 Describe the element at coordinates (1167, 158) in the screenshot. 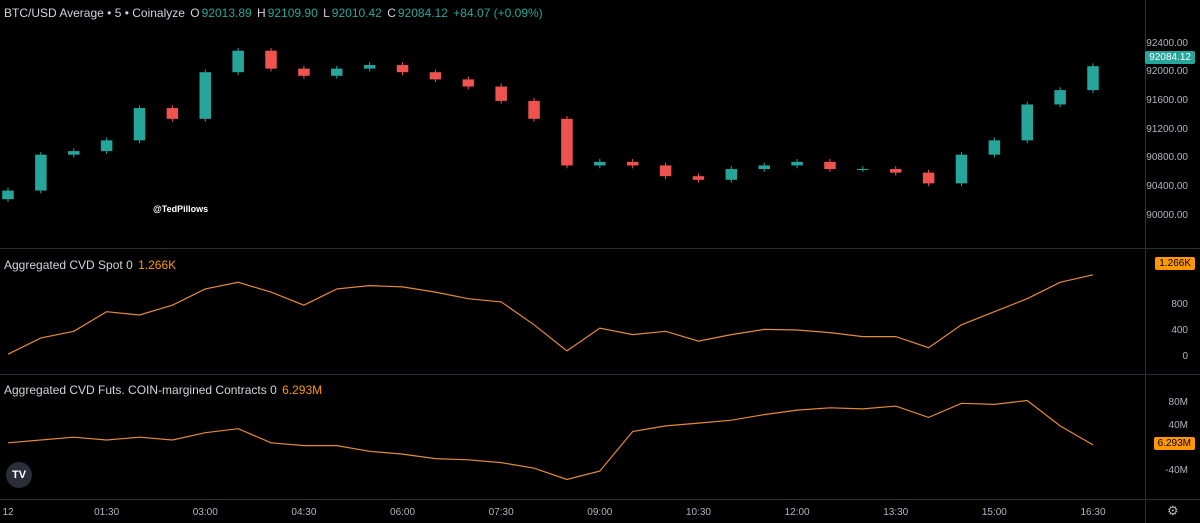

I see `y-tick-label: 90800.00` at that location.